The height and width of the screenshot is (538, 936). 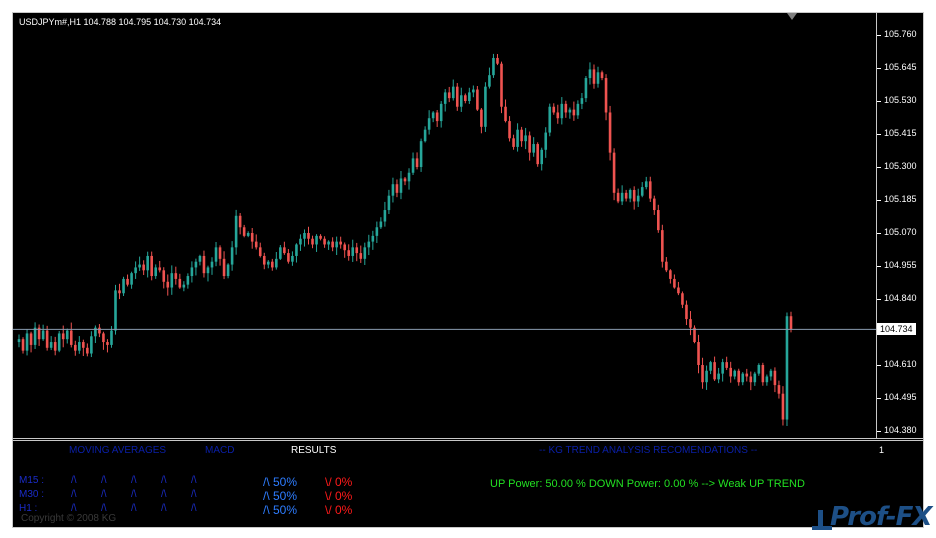 I want to click on indicator-scale-label: 1, so click(x=882, y=450).